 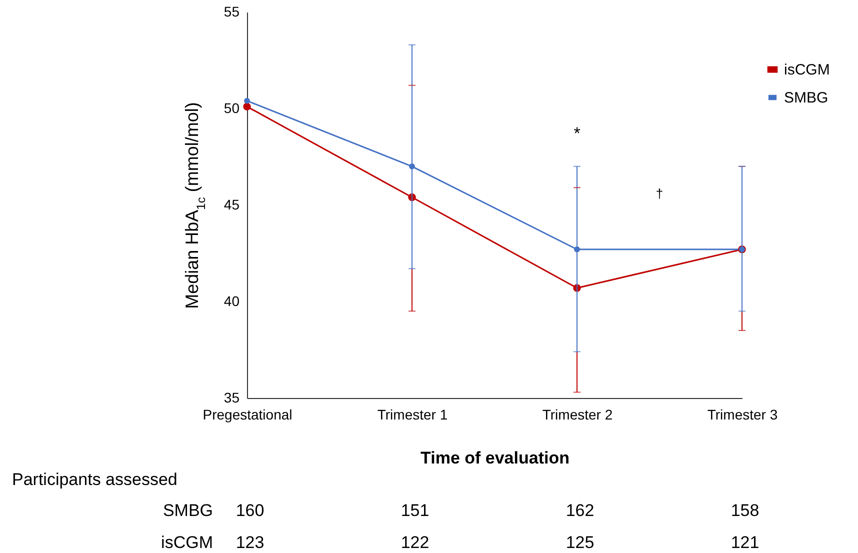 I want to click on legend-label: isCGM, so click(x=807, y=70).